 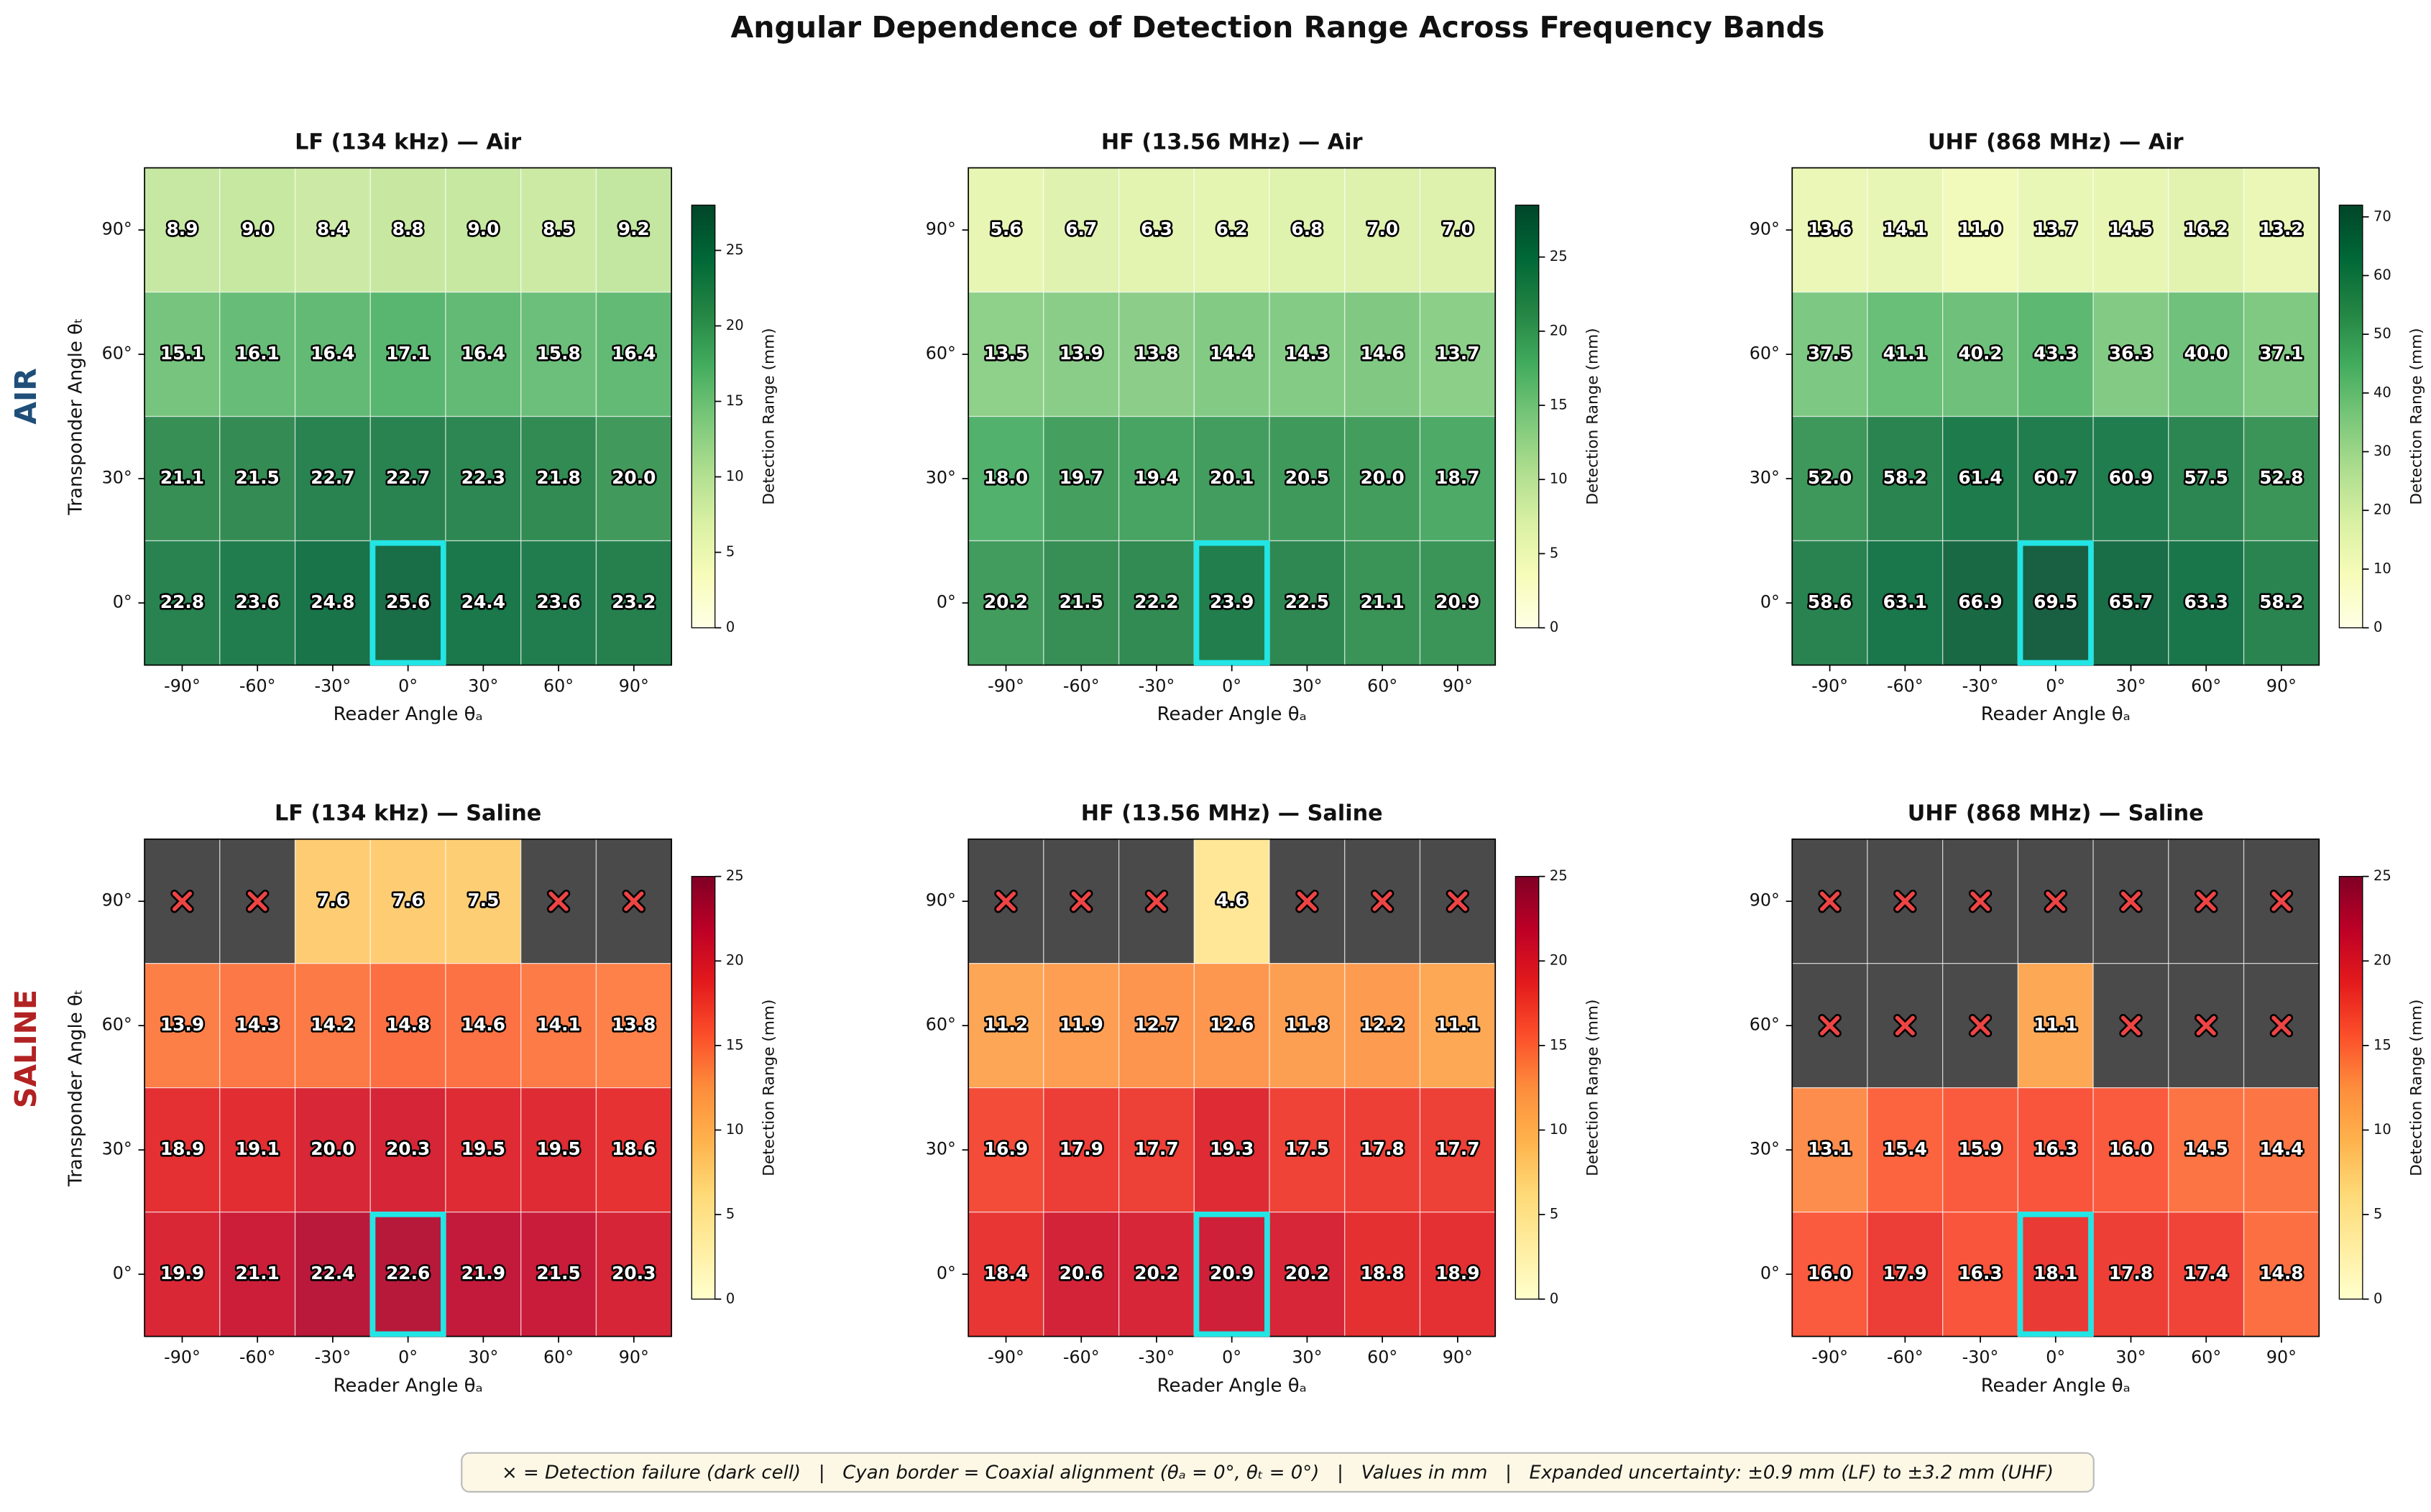 I want to click on colorbar-tick-label: 20, so click(x=2382, y=510).